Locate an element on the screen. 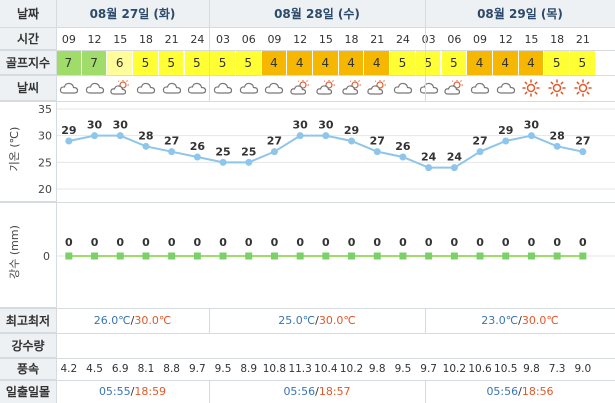 The image size is (615, 403). row-label-wind: 풍속 is located at coordinates (28, 369).